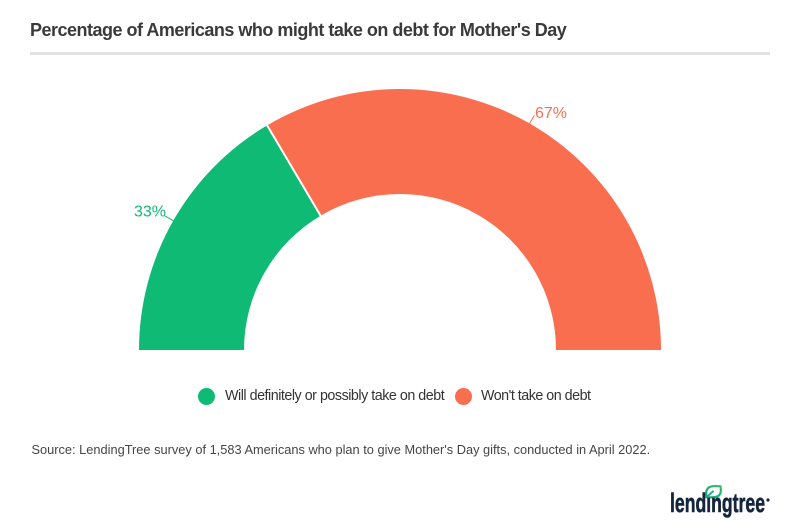 The height and width of the screenshot is (530, 800). What do you see at coordinates (150, 212) in the screenshot?
I see `svg-text: 33%` at bounding box center [150, 212].